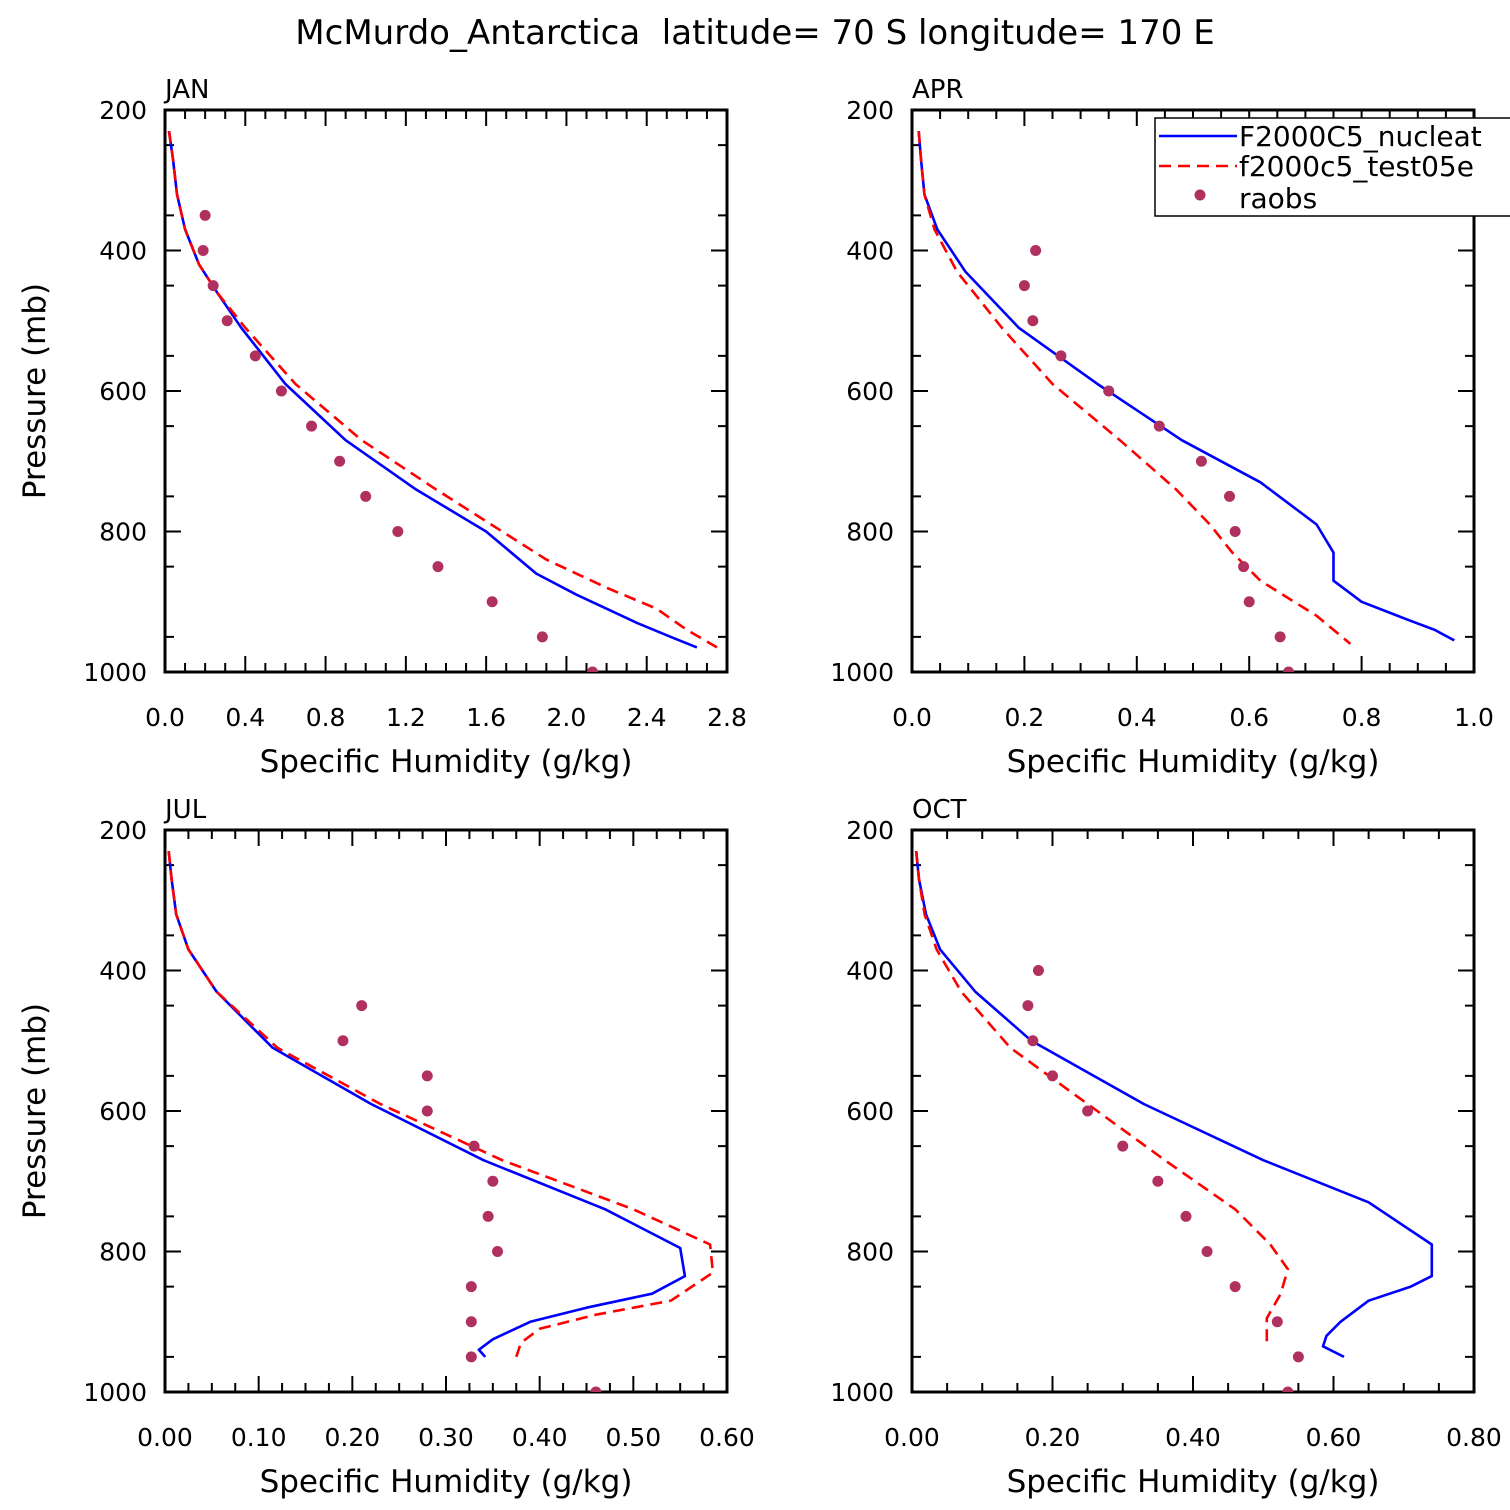 The height and width of the screenshot is (1510, 1510). Describe the element at coordinates (186, 90) in the screenshot. I see `panel-label: JAN` at that location.